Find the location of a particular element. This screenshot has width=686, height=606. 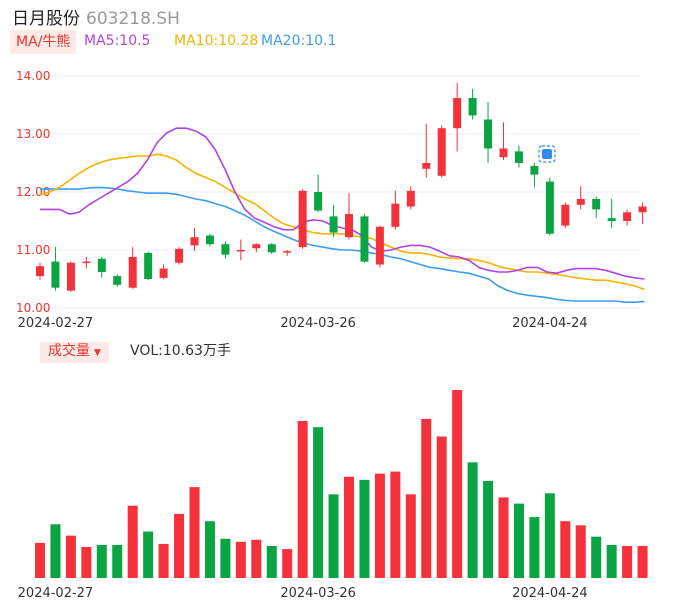

stock-title: 日月股份 603218.SH is located at coordinates (96, 16).